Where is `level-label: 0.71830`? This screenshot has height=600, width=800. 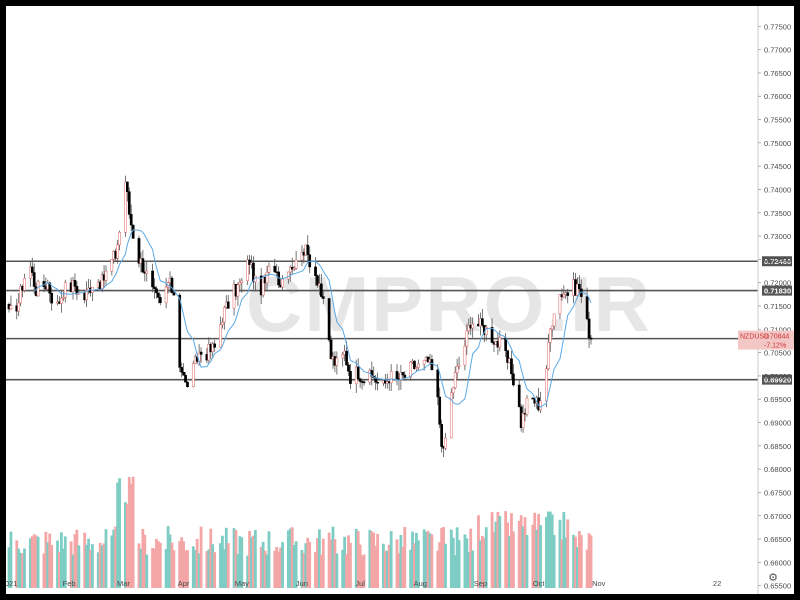 level-label: 0.71830 is located at coordinates (777, 291).